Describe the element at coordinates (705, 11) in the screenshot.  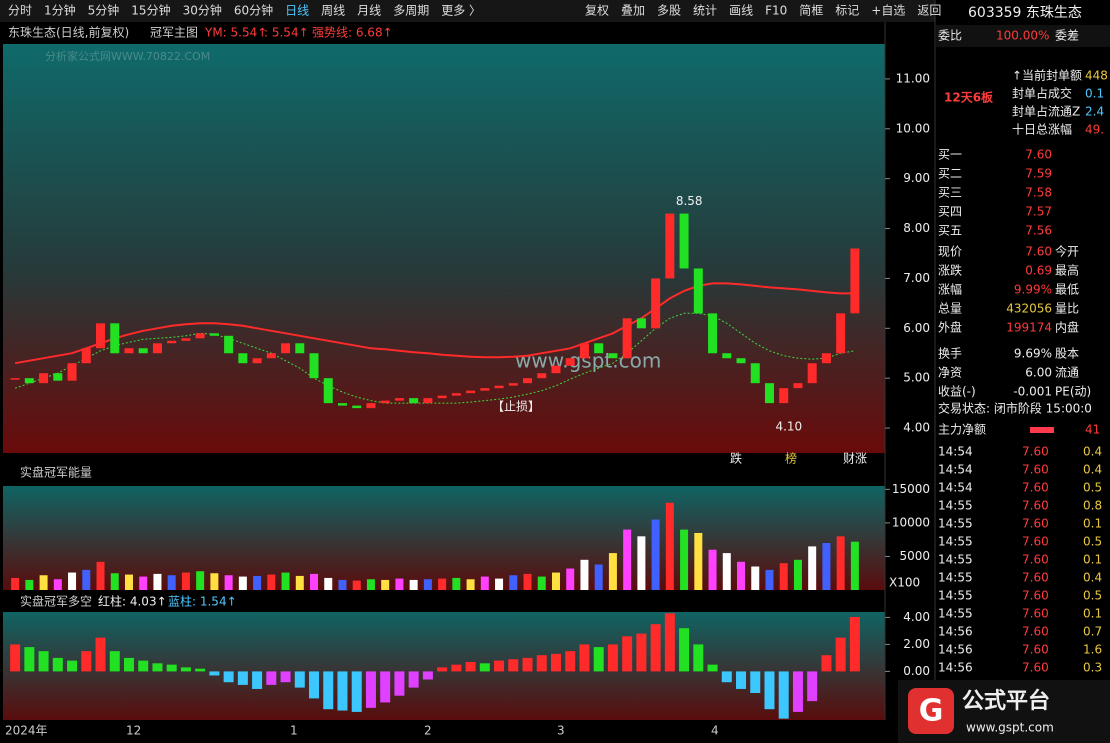
I see `button: 统计` at that location.